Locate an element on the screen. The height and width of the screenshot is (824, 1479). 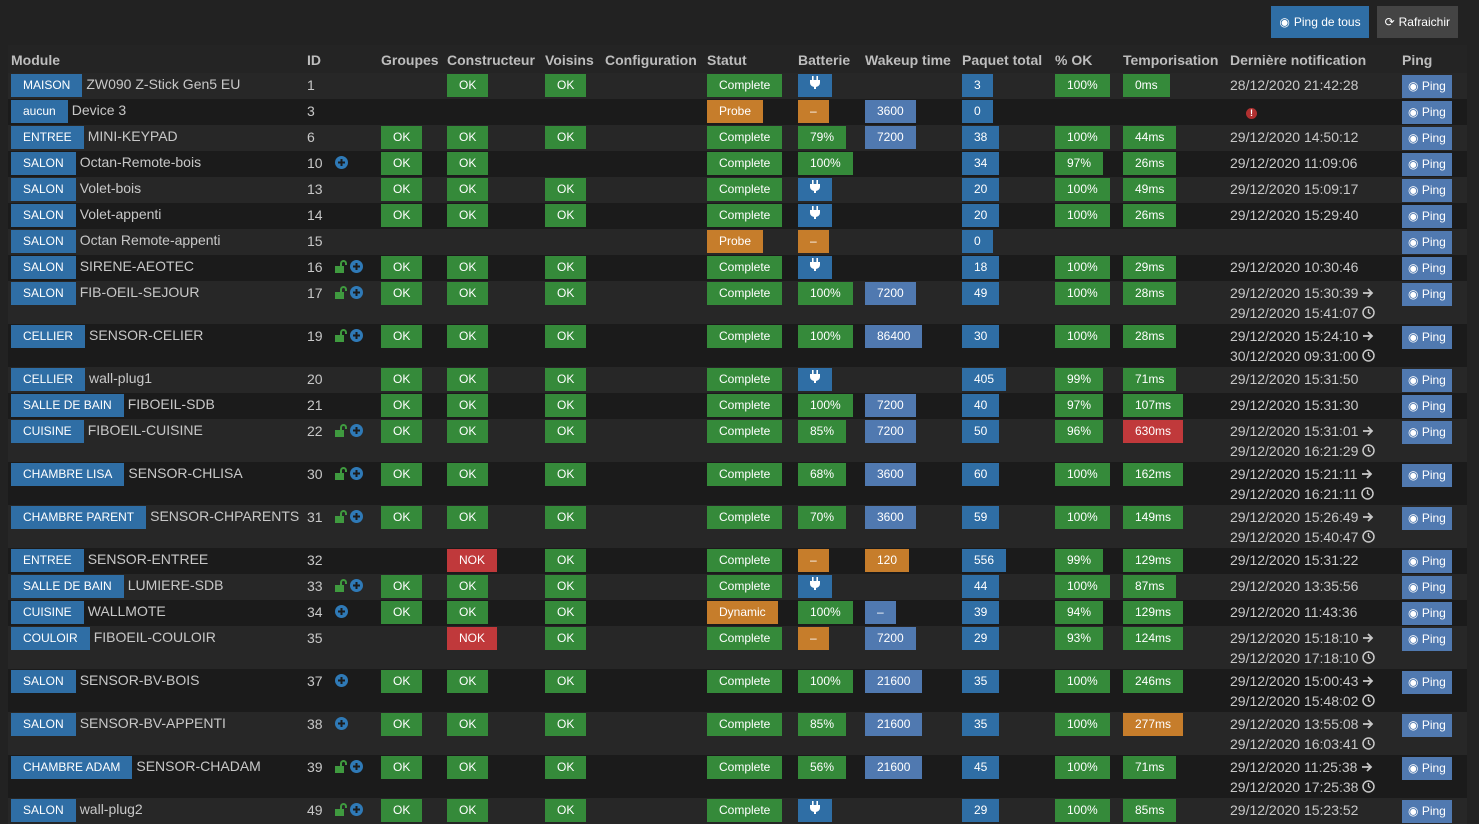
device-name: Volet-bois is located at coordinates (110, 188).